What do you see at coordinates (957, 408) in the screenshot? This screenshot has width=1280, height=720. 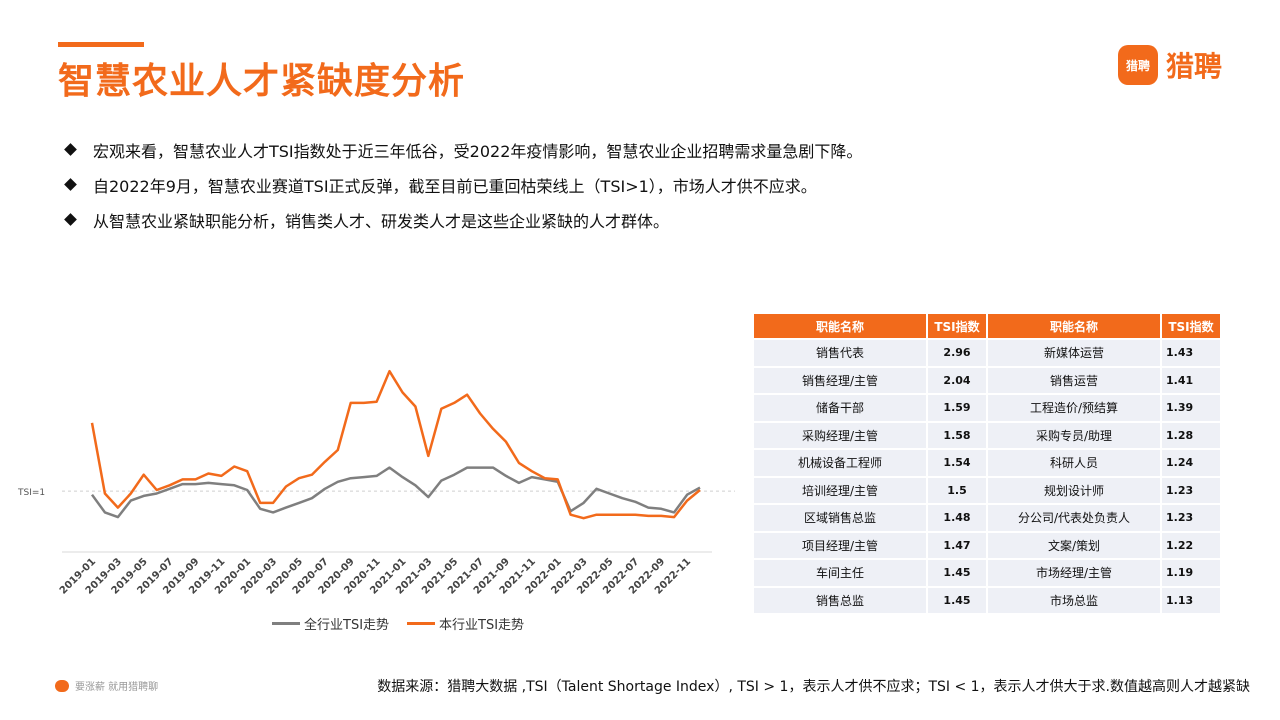 I see `tsi-value-cell: 1.59` at bounding box center [957, 408].